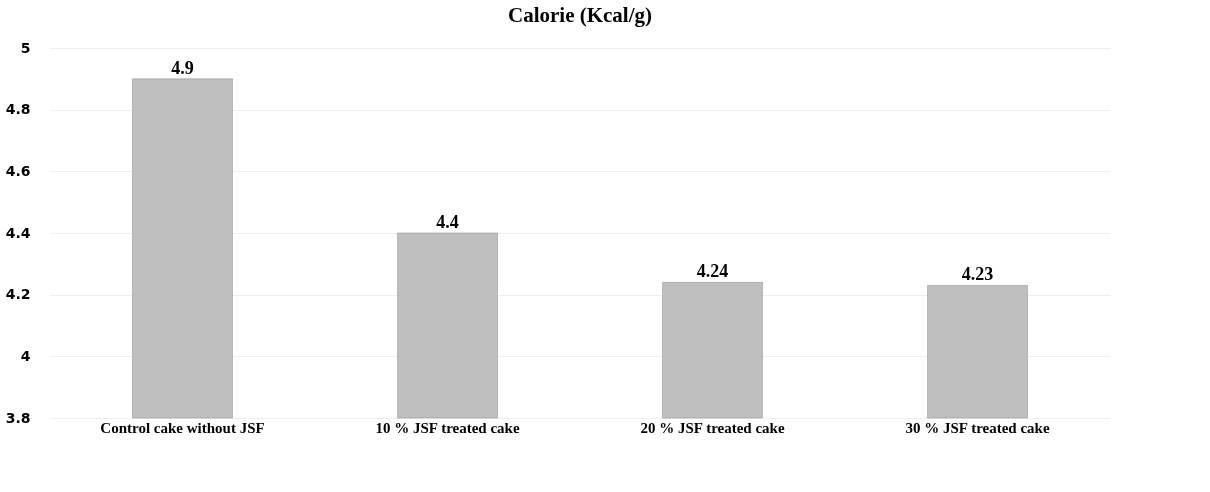  What do you see at coordinates (182, 67) in the screenshot?
I see `data-label: 4.9` at bounding box center [182, 67].